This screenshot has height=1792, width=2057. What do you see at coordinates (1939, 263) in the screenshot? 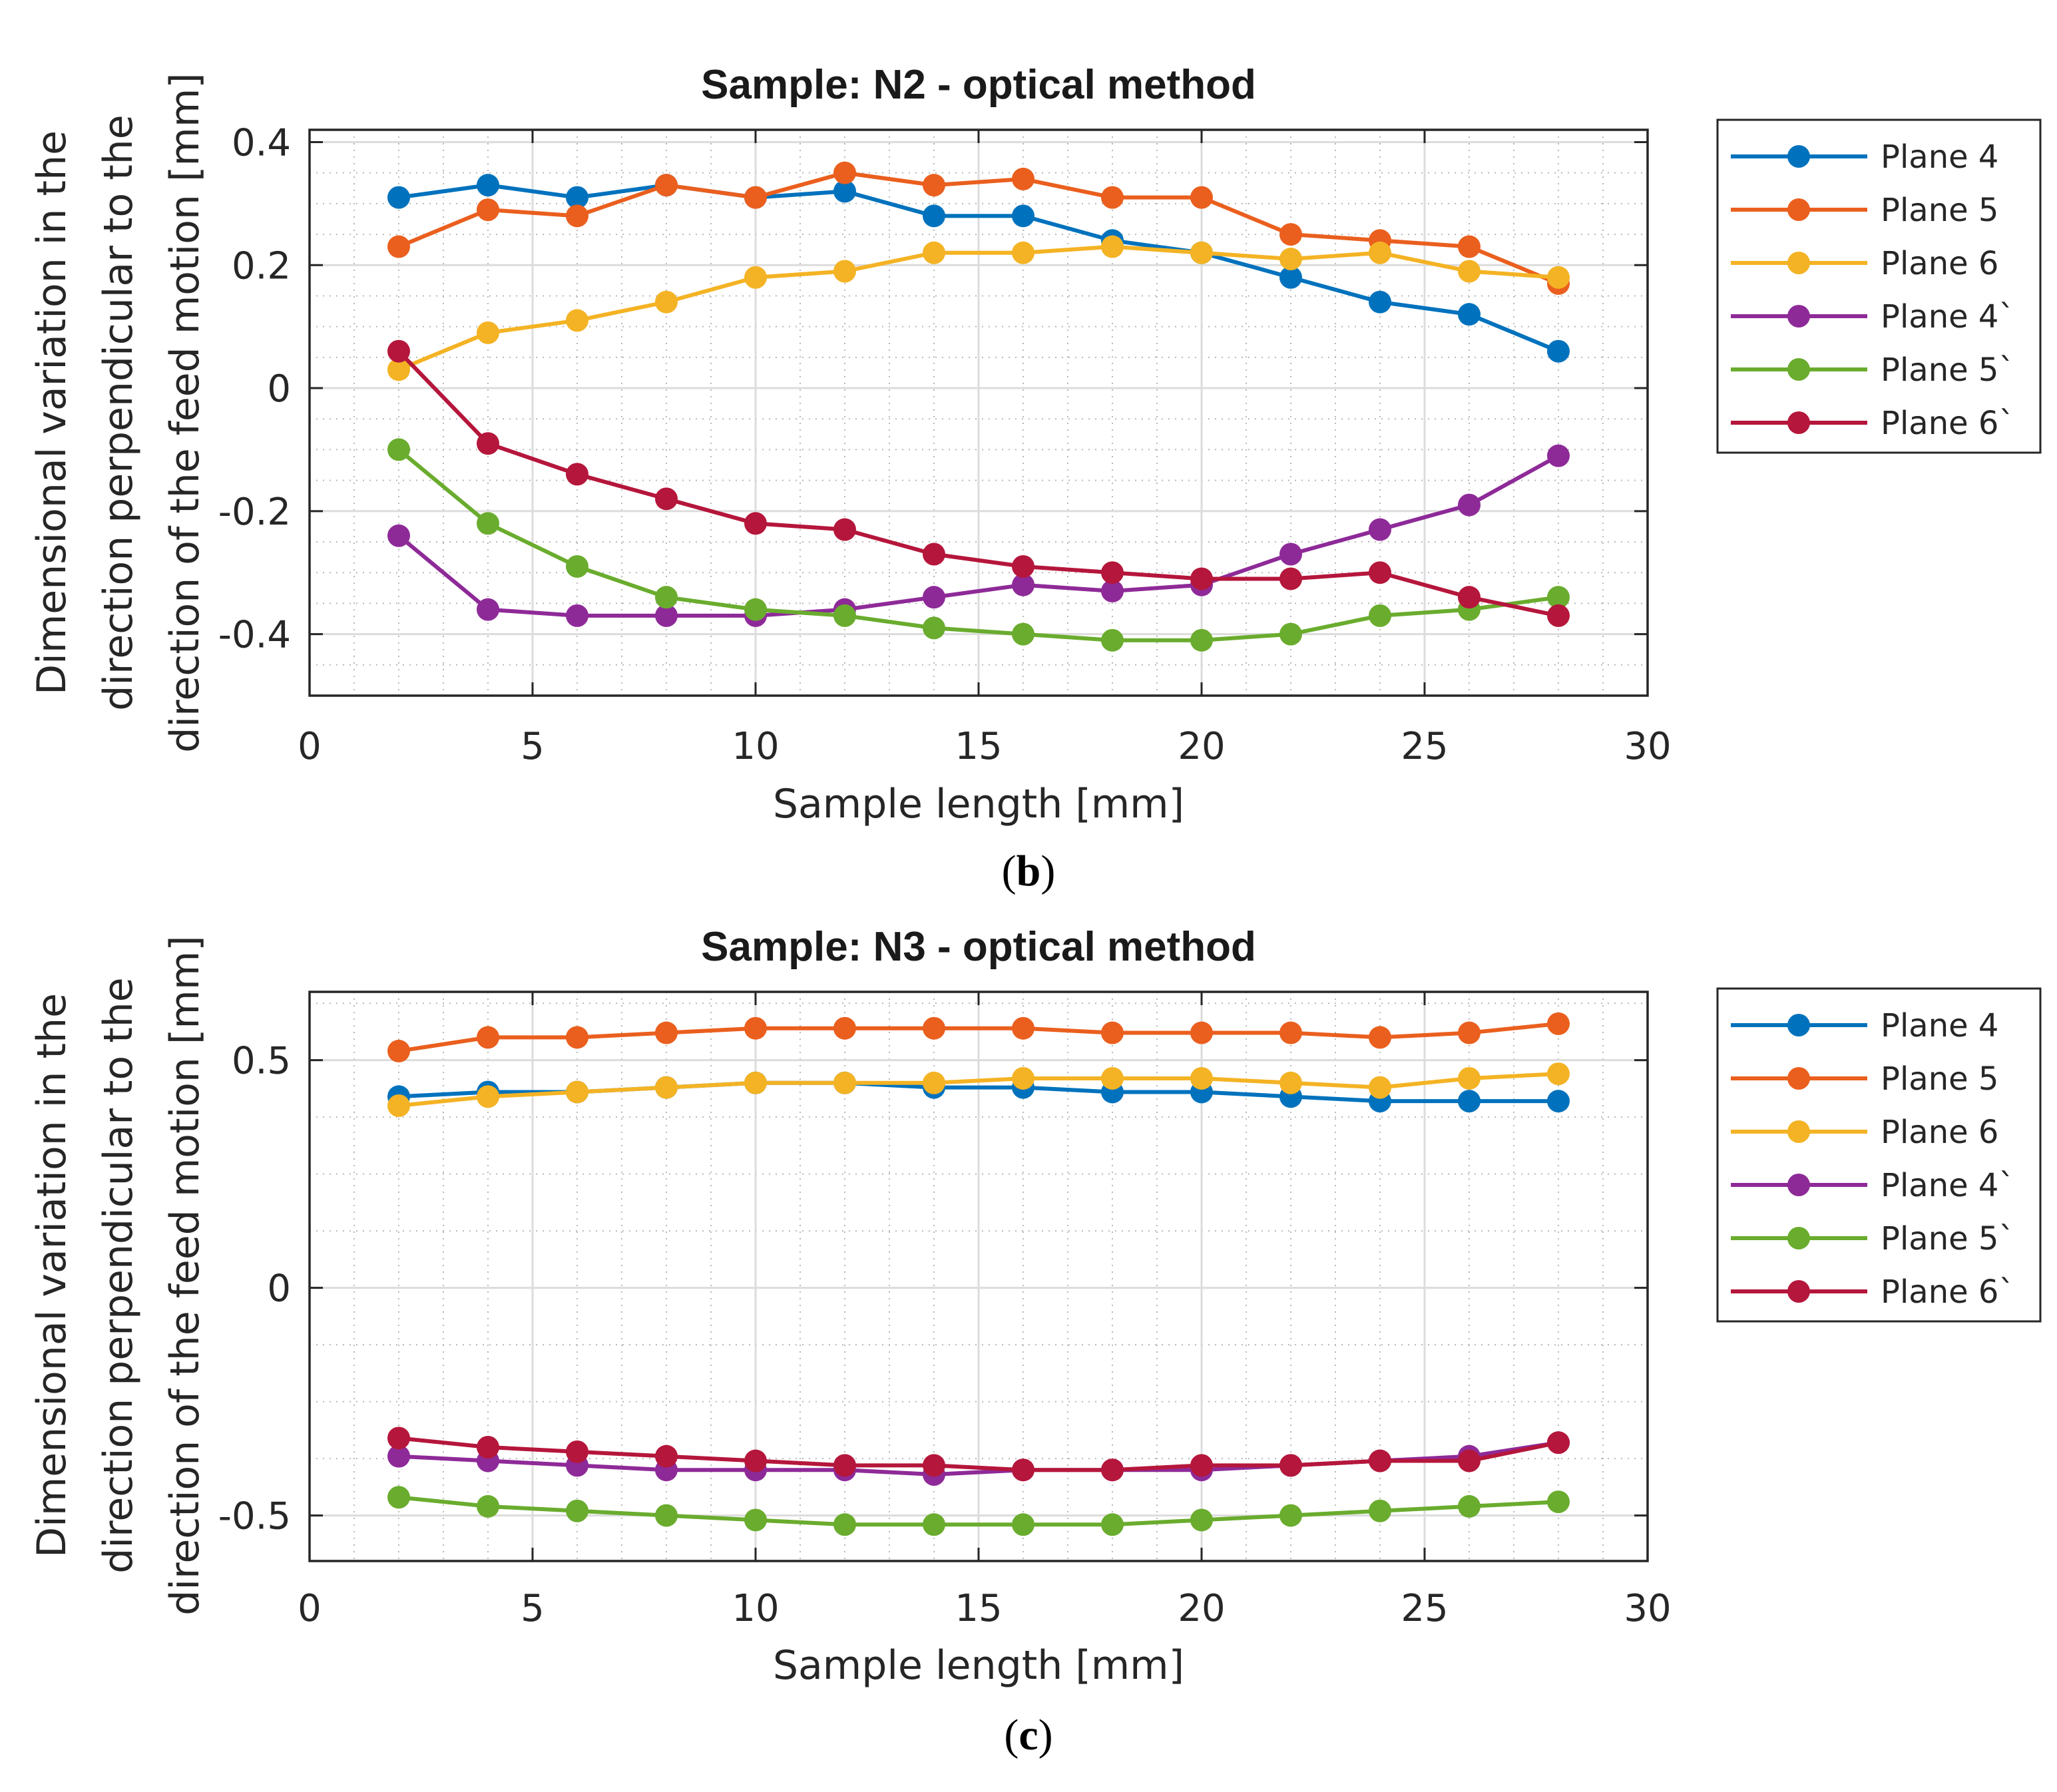
I see `legend-label: Plane 6` at bounding box center [1939, 263].